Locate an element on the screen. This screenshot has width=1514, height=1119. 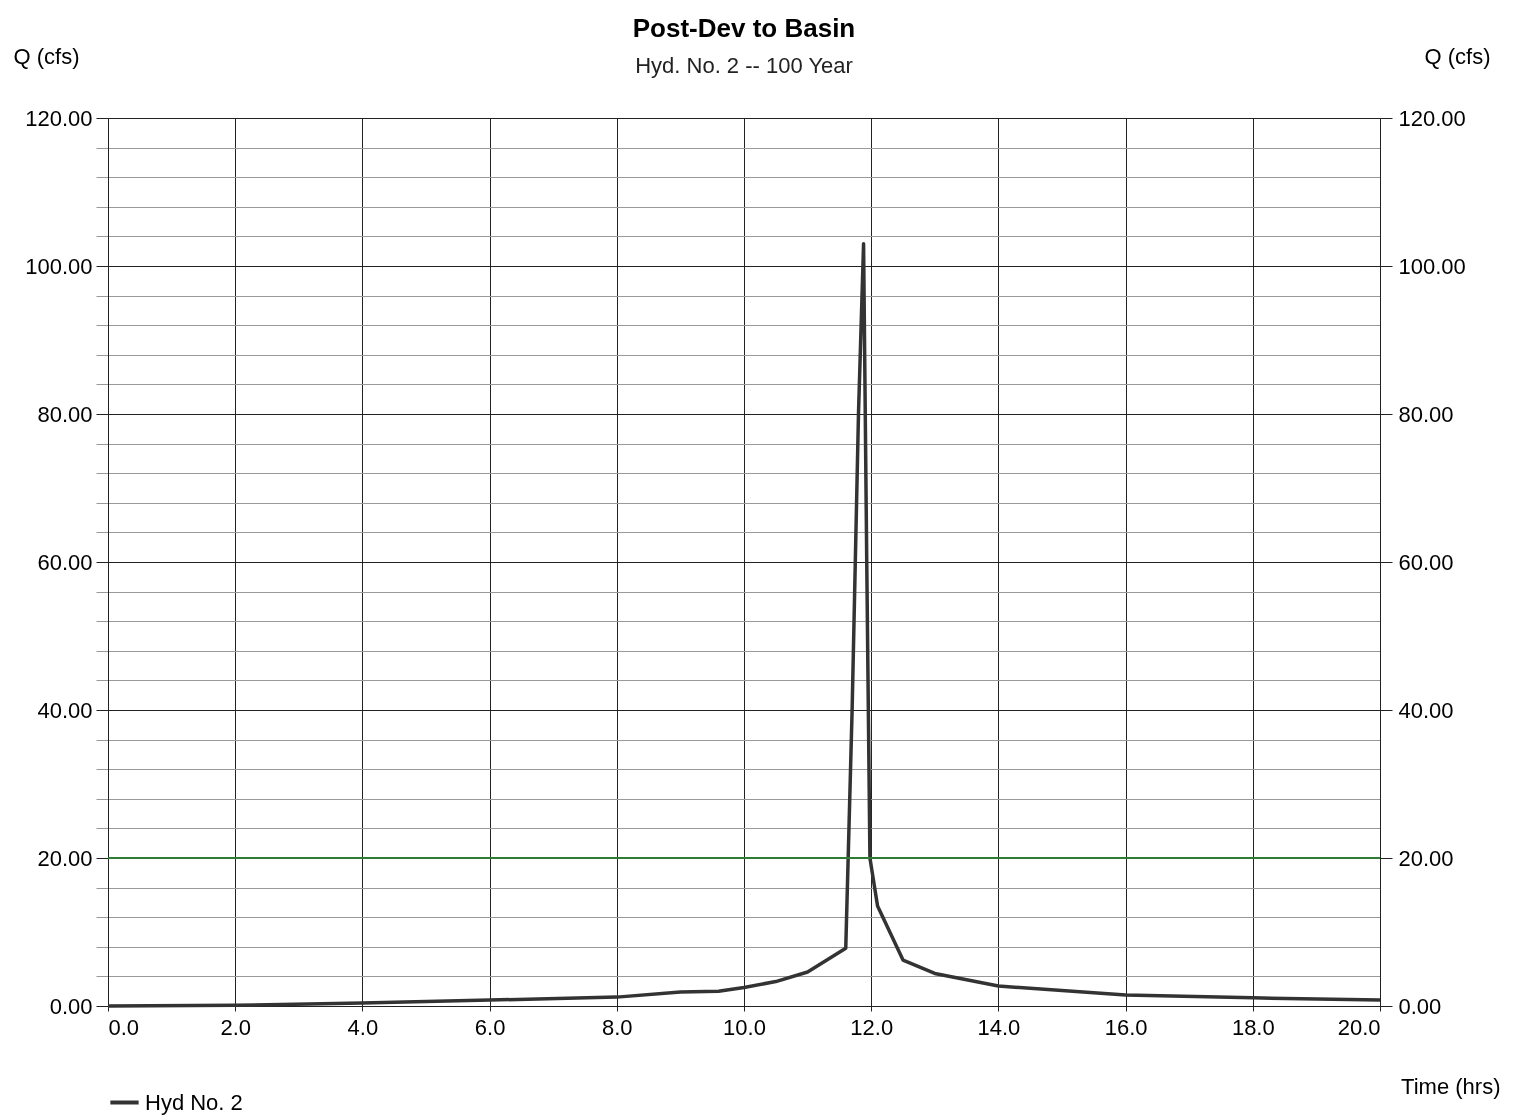
y-tick-label: 0.00 is located at coordinates (71, 1006).